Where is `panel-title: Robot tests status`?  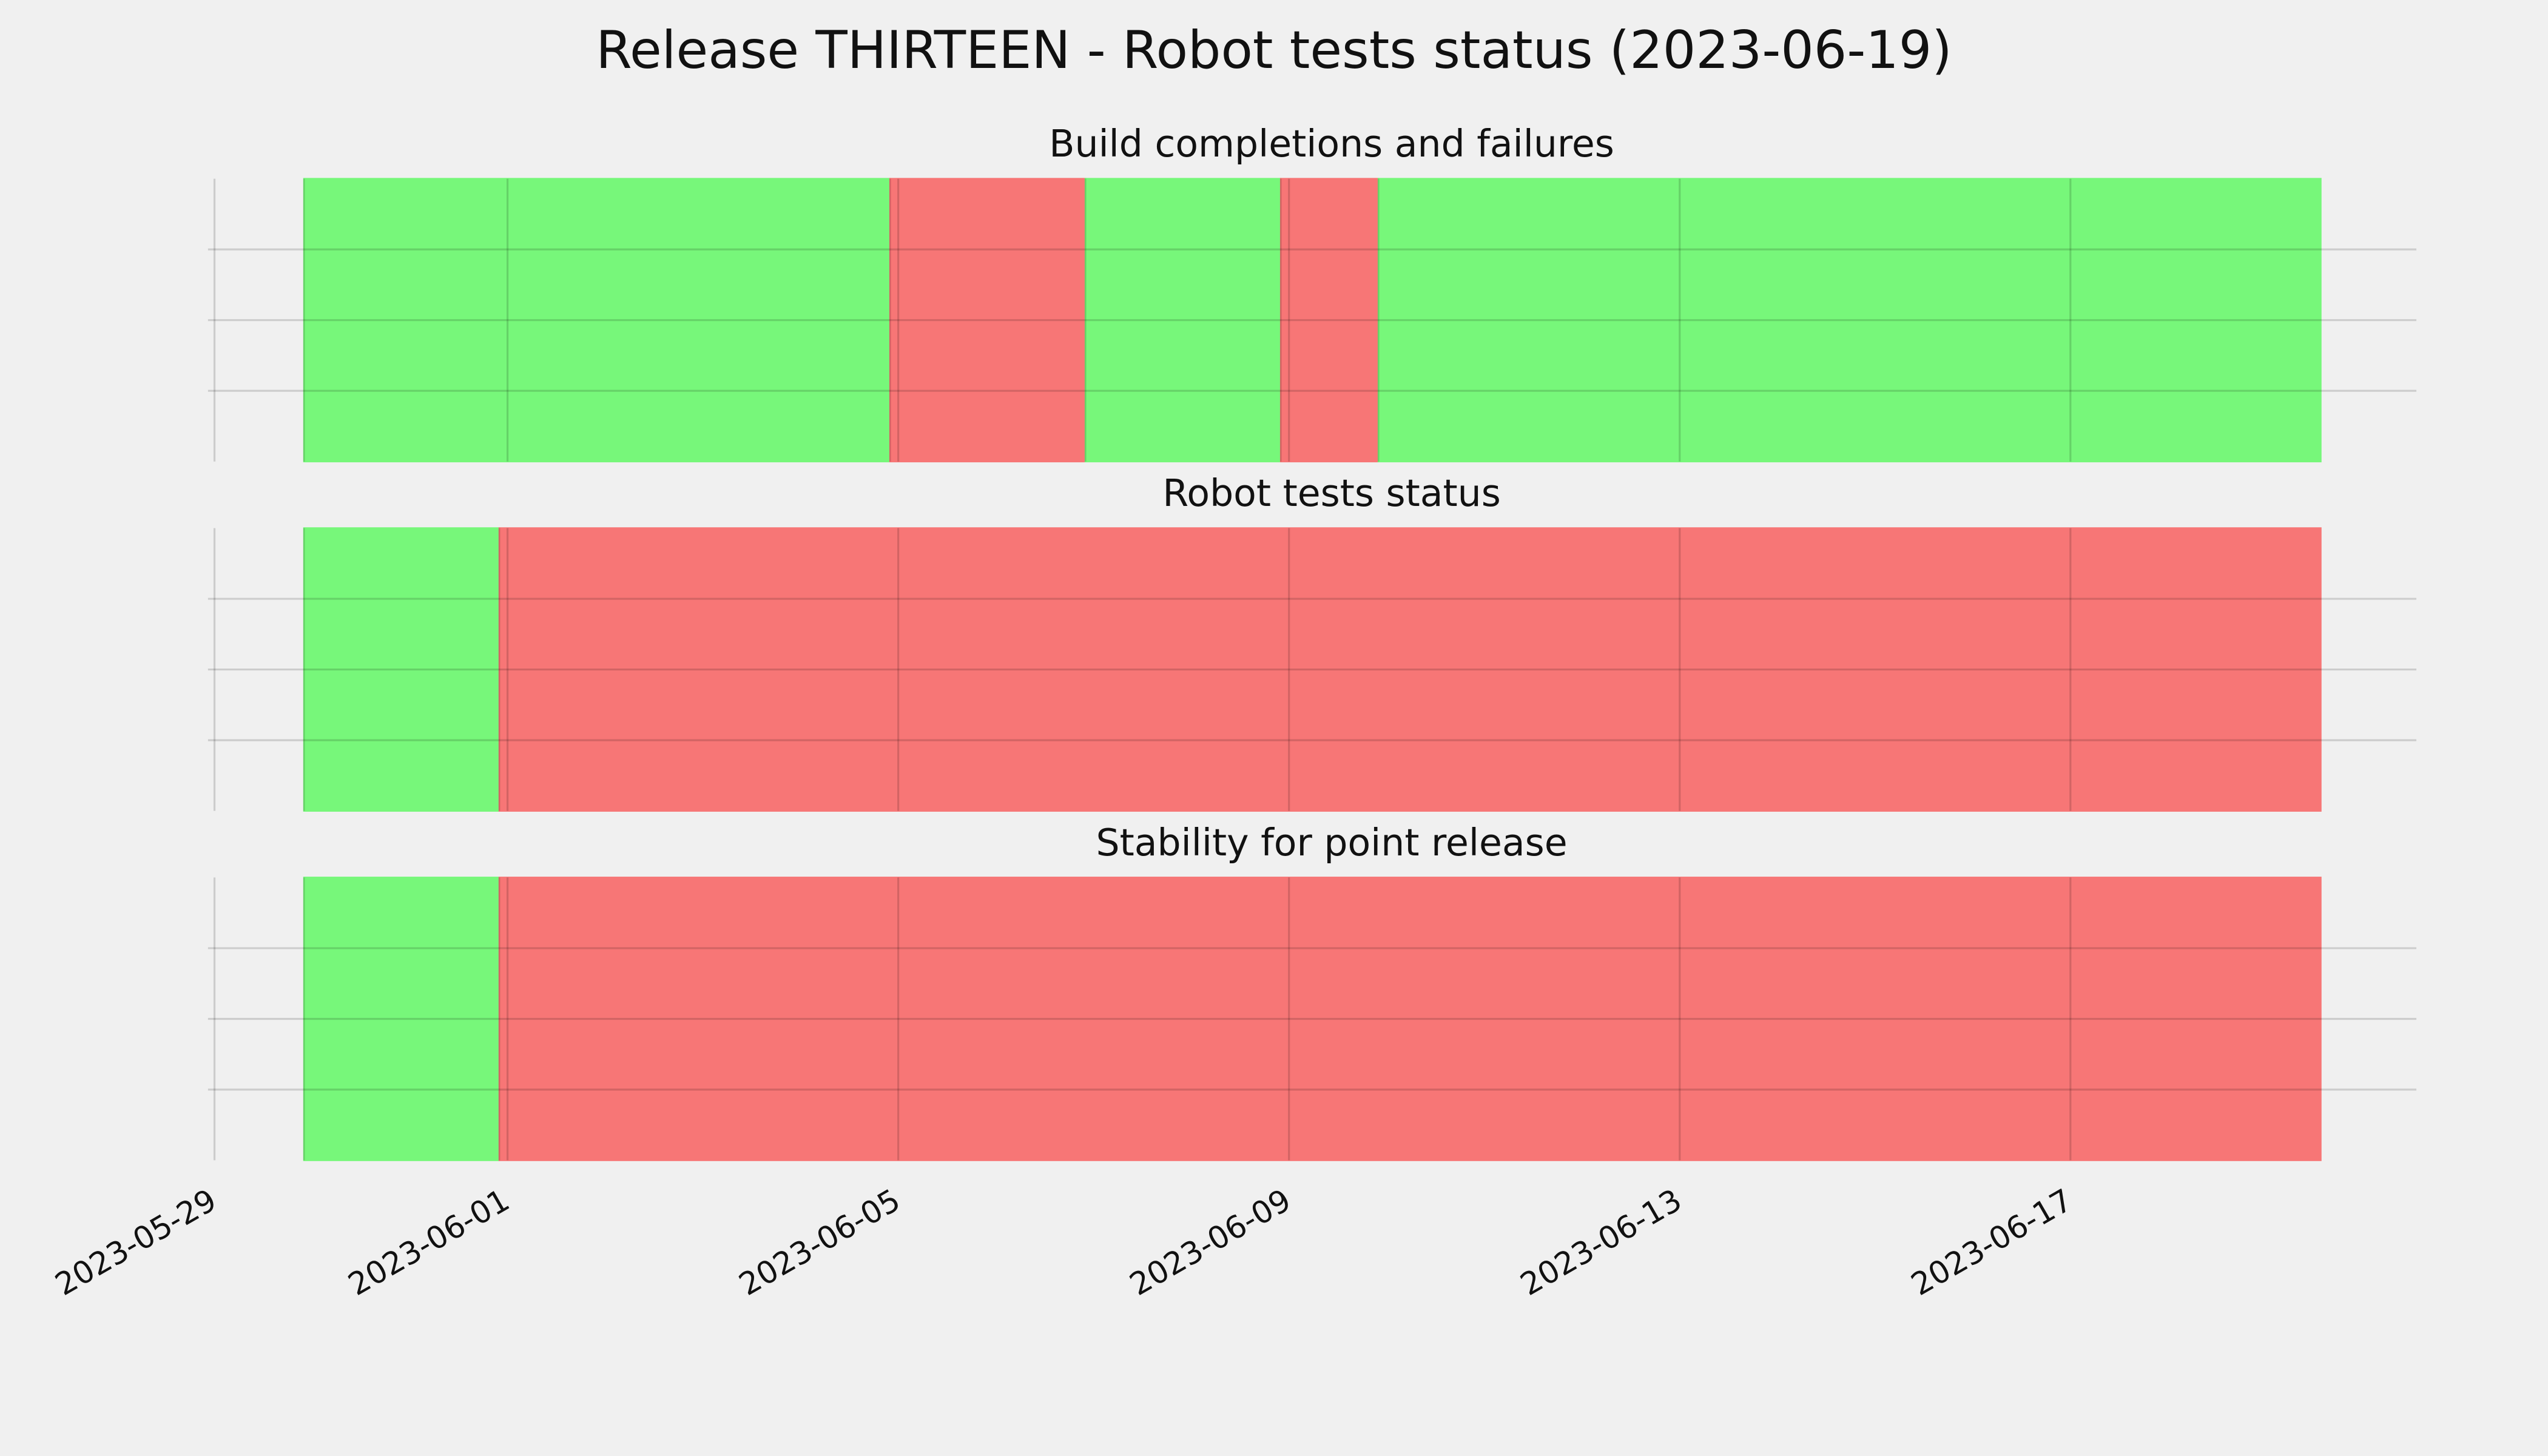
panel-title: Robot tests status is located at coordinates (1331, 493).